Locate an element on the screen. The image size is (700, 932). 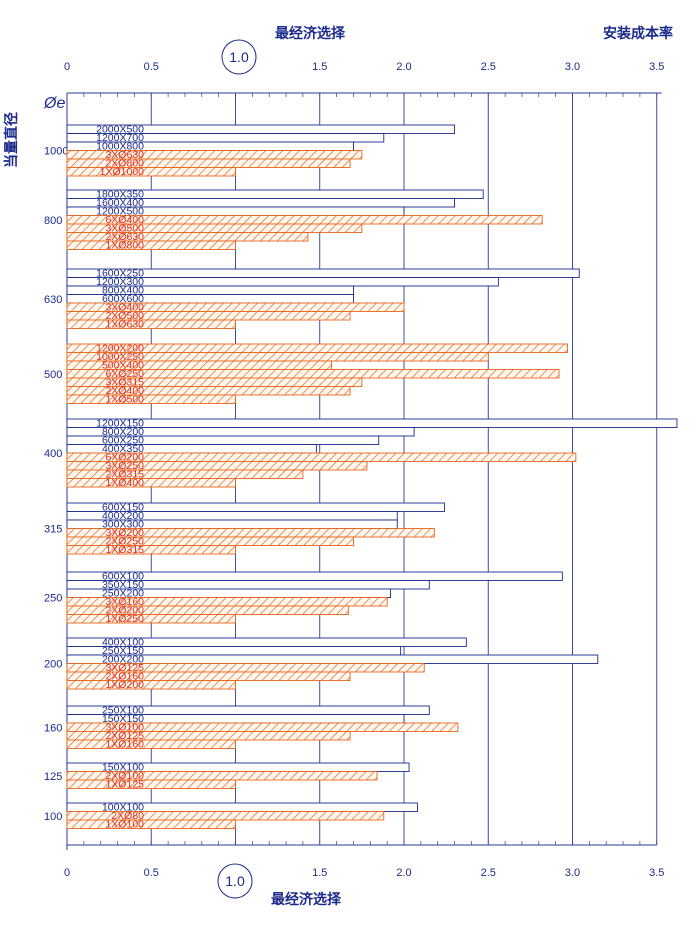
bar-label: 3XØ400 is located at coordinates (124, 308).